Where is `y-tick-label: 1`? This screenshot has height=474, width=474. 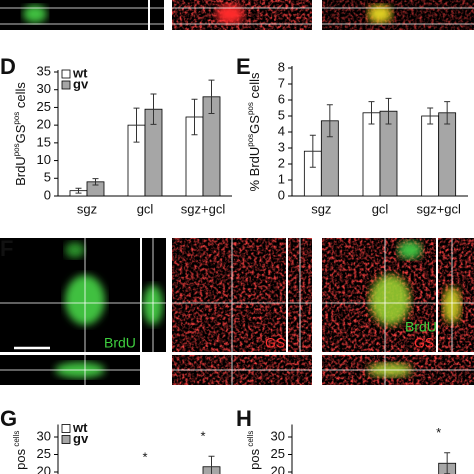
y-tick-label: 1 is located at coordinates (281, 178).